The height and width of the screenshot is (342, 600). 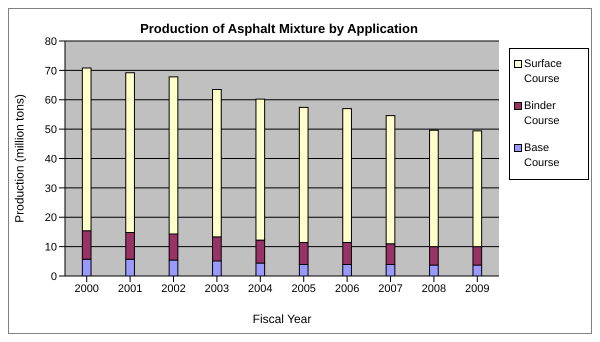 I want to click on x-tick-label: 2002, so click(x=173, y=288).